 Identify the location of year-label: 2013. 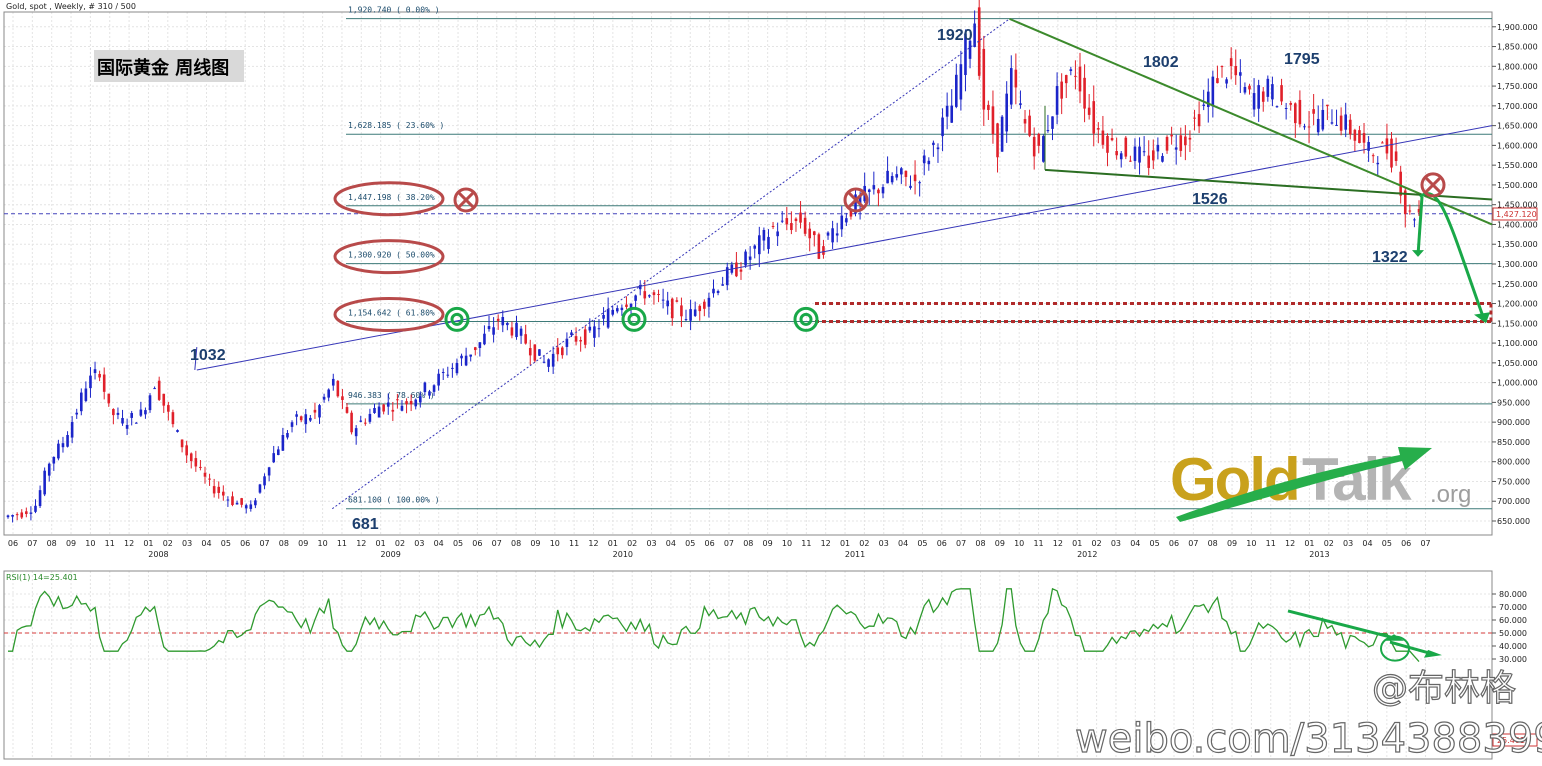
(1319, 554).